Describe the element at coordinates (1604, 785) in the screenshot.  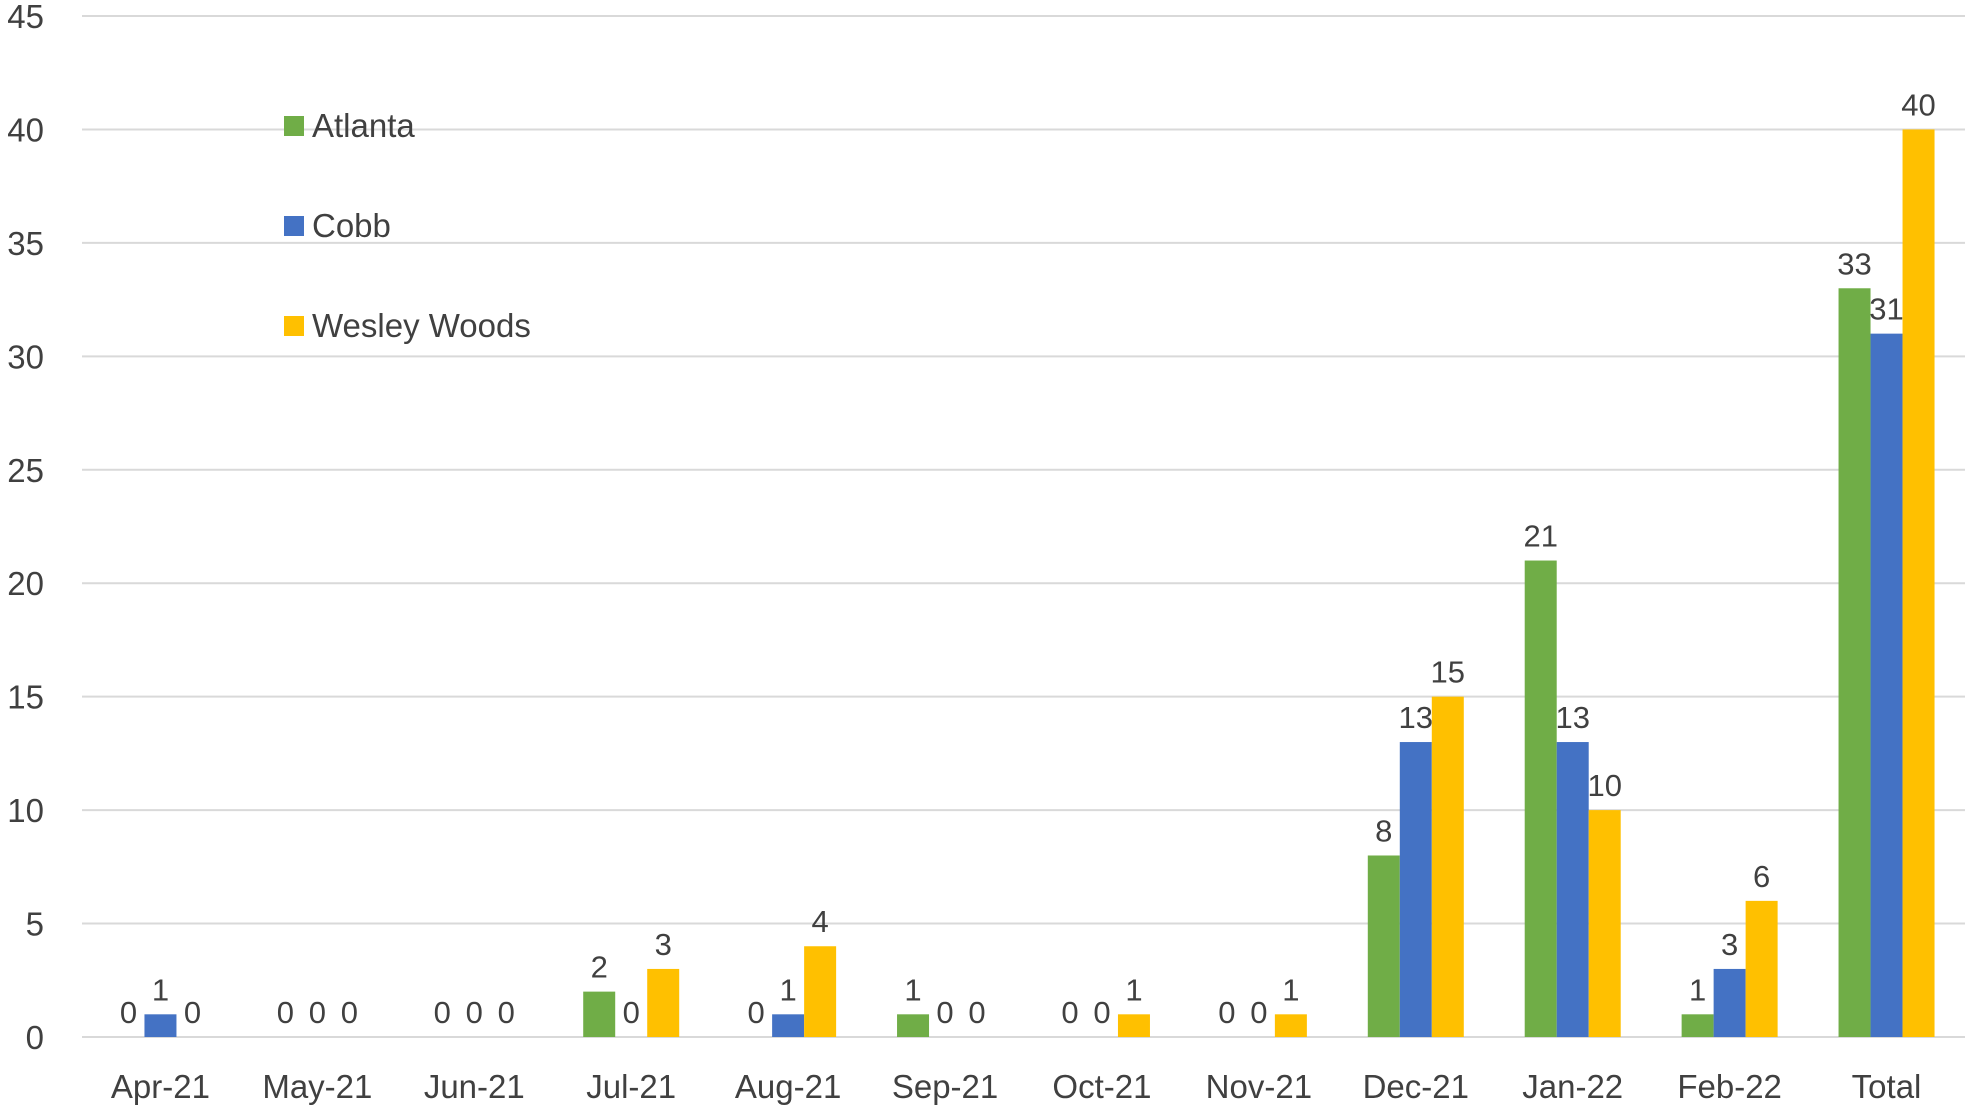
I see `data-label: 10` at that location.